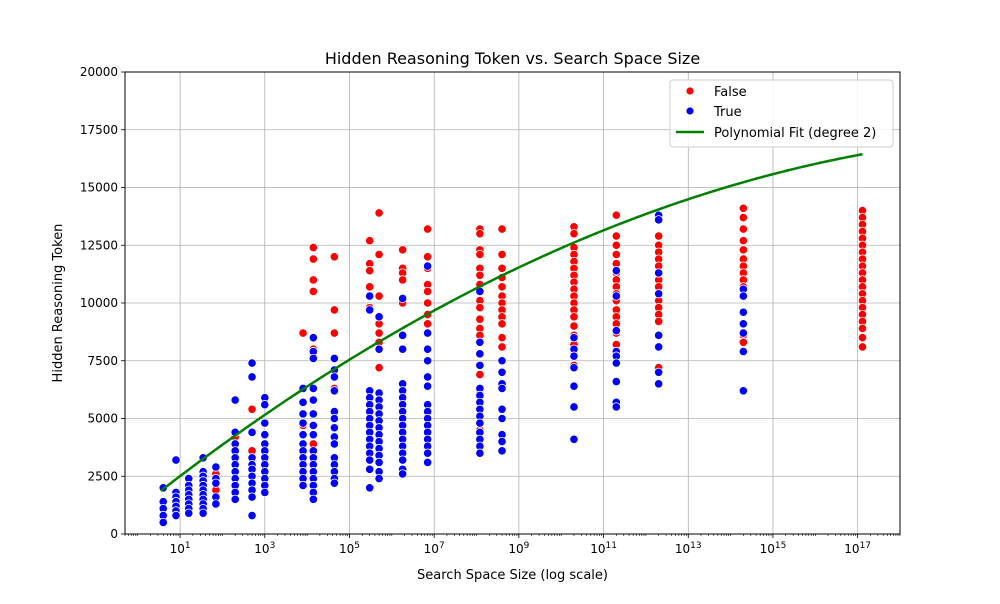  I want to click on legend-label-true: True, so click(727, 112).